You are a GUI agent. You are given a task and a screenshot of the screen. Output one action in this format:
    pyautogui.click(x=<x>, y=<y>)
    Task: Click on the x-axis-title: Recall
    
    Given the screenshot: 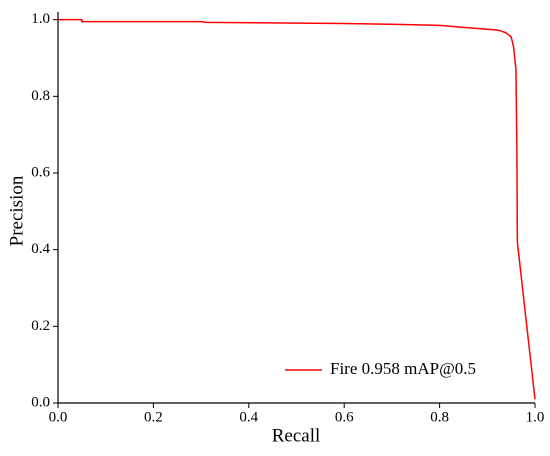 What is the action you would take?
    pyautogui.click(x=296, y=435)
    